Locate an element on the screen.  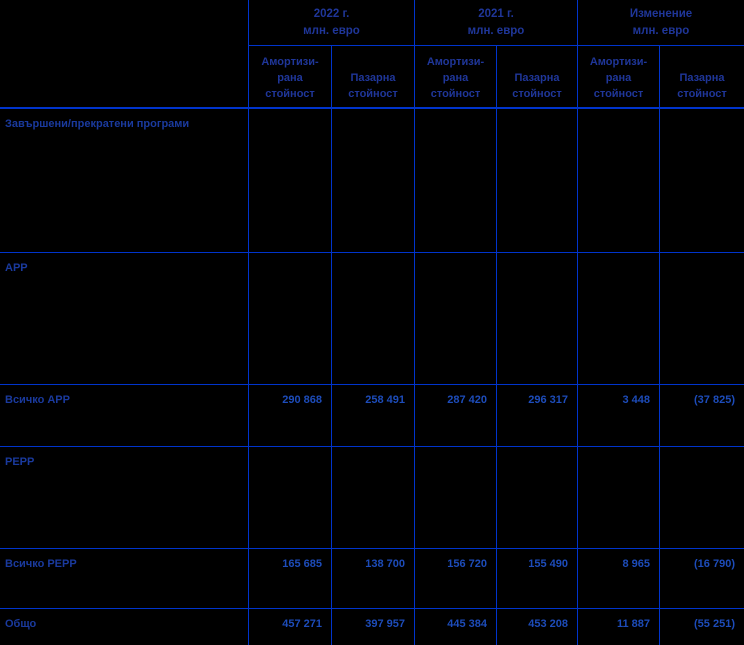
cell-app-2021-market is located at coordinates (537, 319).